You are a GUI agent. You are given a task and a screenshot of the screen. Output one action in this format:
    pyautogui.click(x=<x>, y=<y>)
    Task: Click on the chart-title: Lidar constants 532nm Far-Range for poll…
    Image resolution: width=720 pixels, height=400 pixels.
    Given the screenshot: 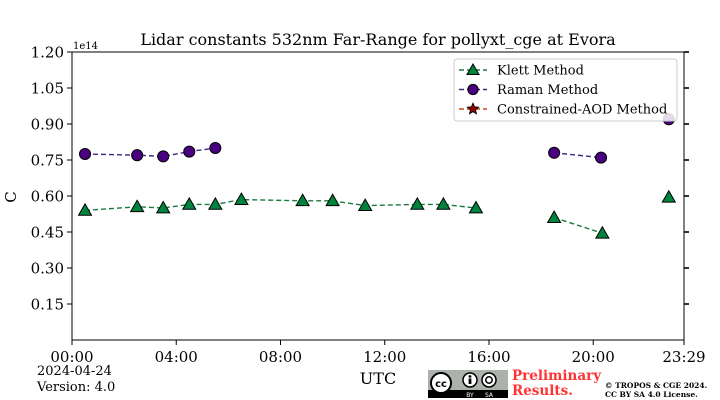 What is the action you would take?
    pyautogui.click(x=378, y=39)
    